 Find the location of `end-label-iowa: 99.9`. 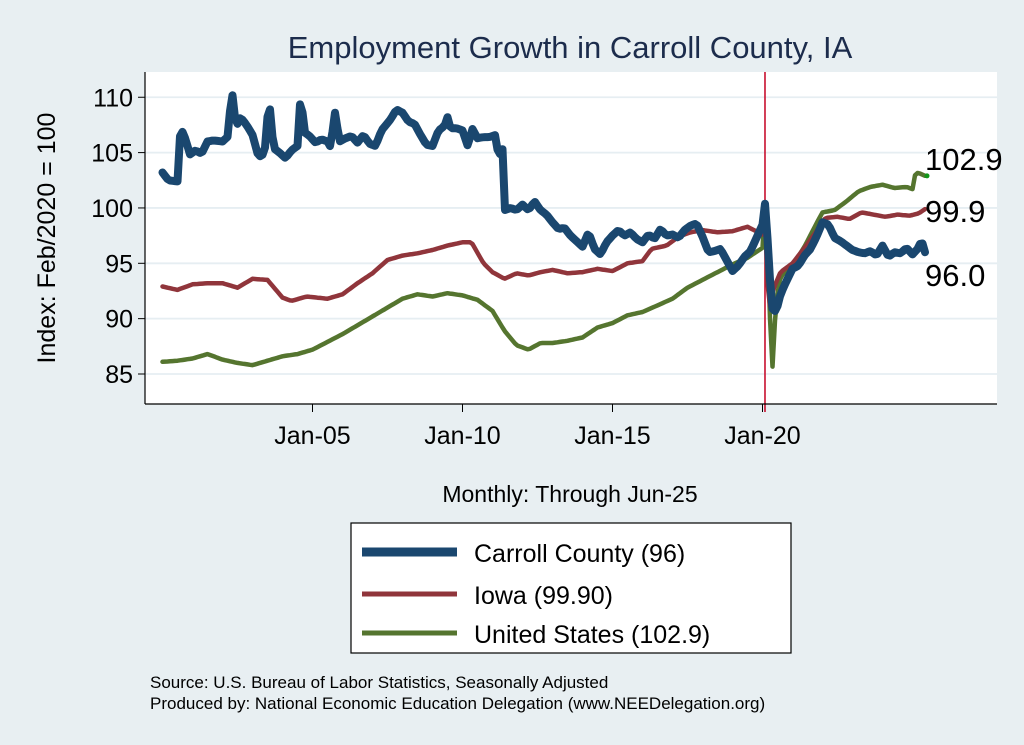

end-label-iowa: 99.9 is located at coordinates (955, 211).